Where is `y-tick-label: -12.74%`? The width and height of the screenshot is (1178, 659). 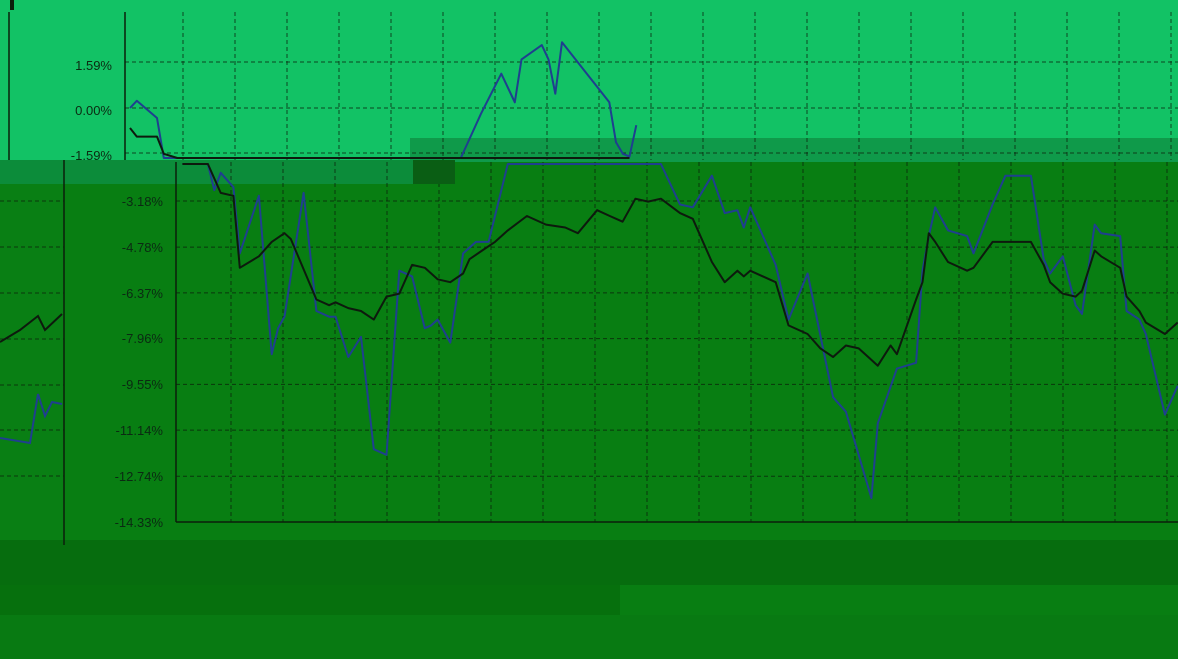
y-tick-label: -12.74% is located at coordinates (139, 476).